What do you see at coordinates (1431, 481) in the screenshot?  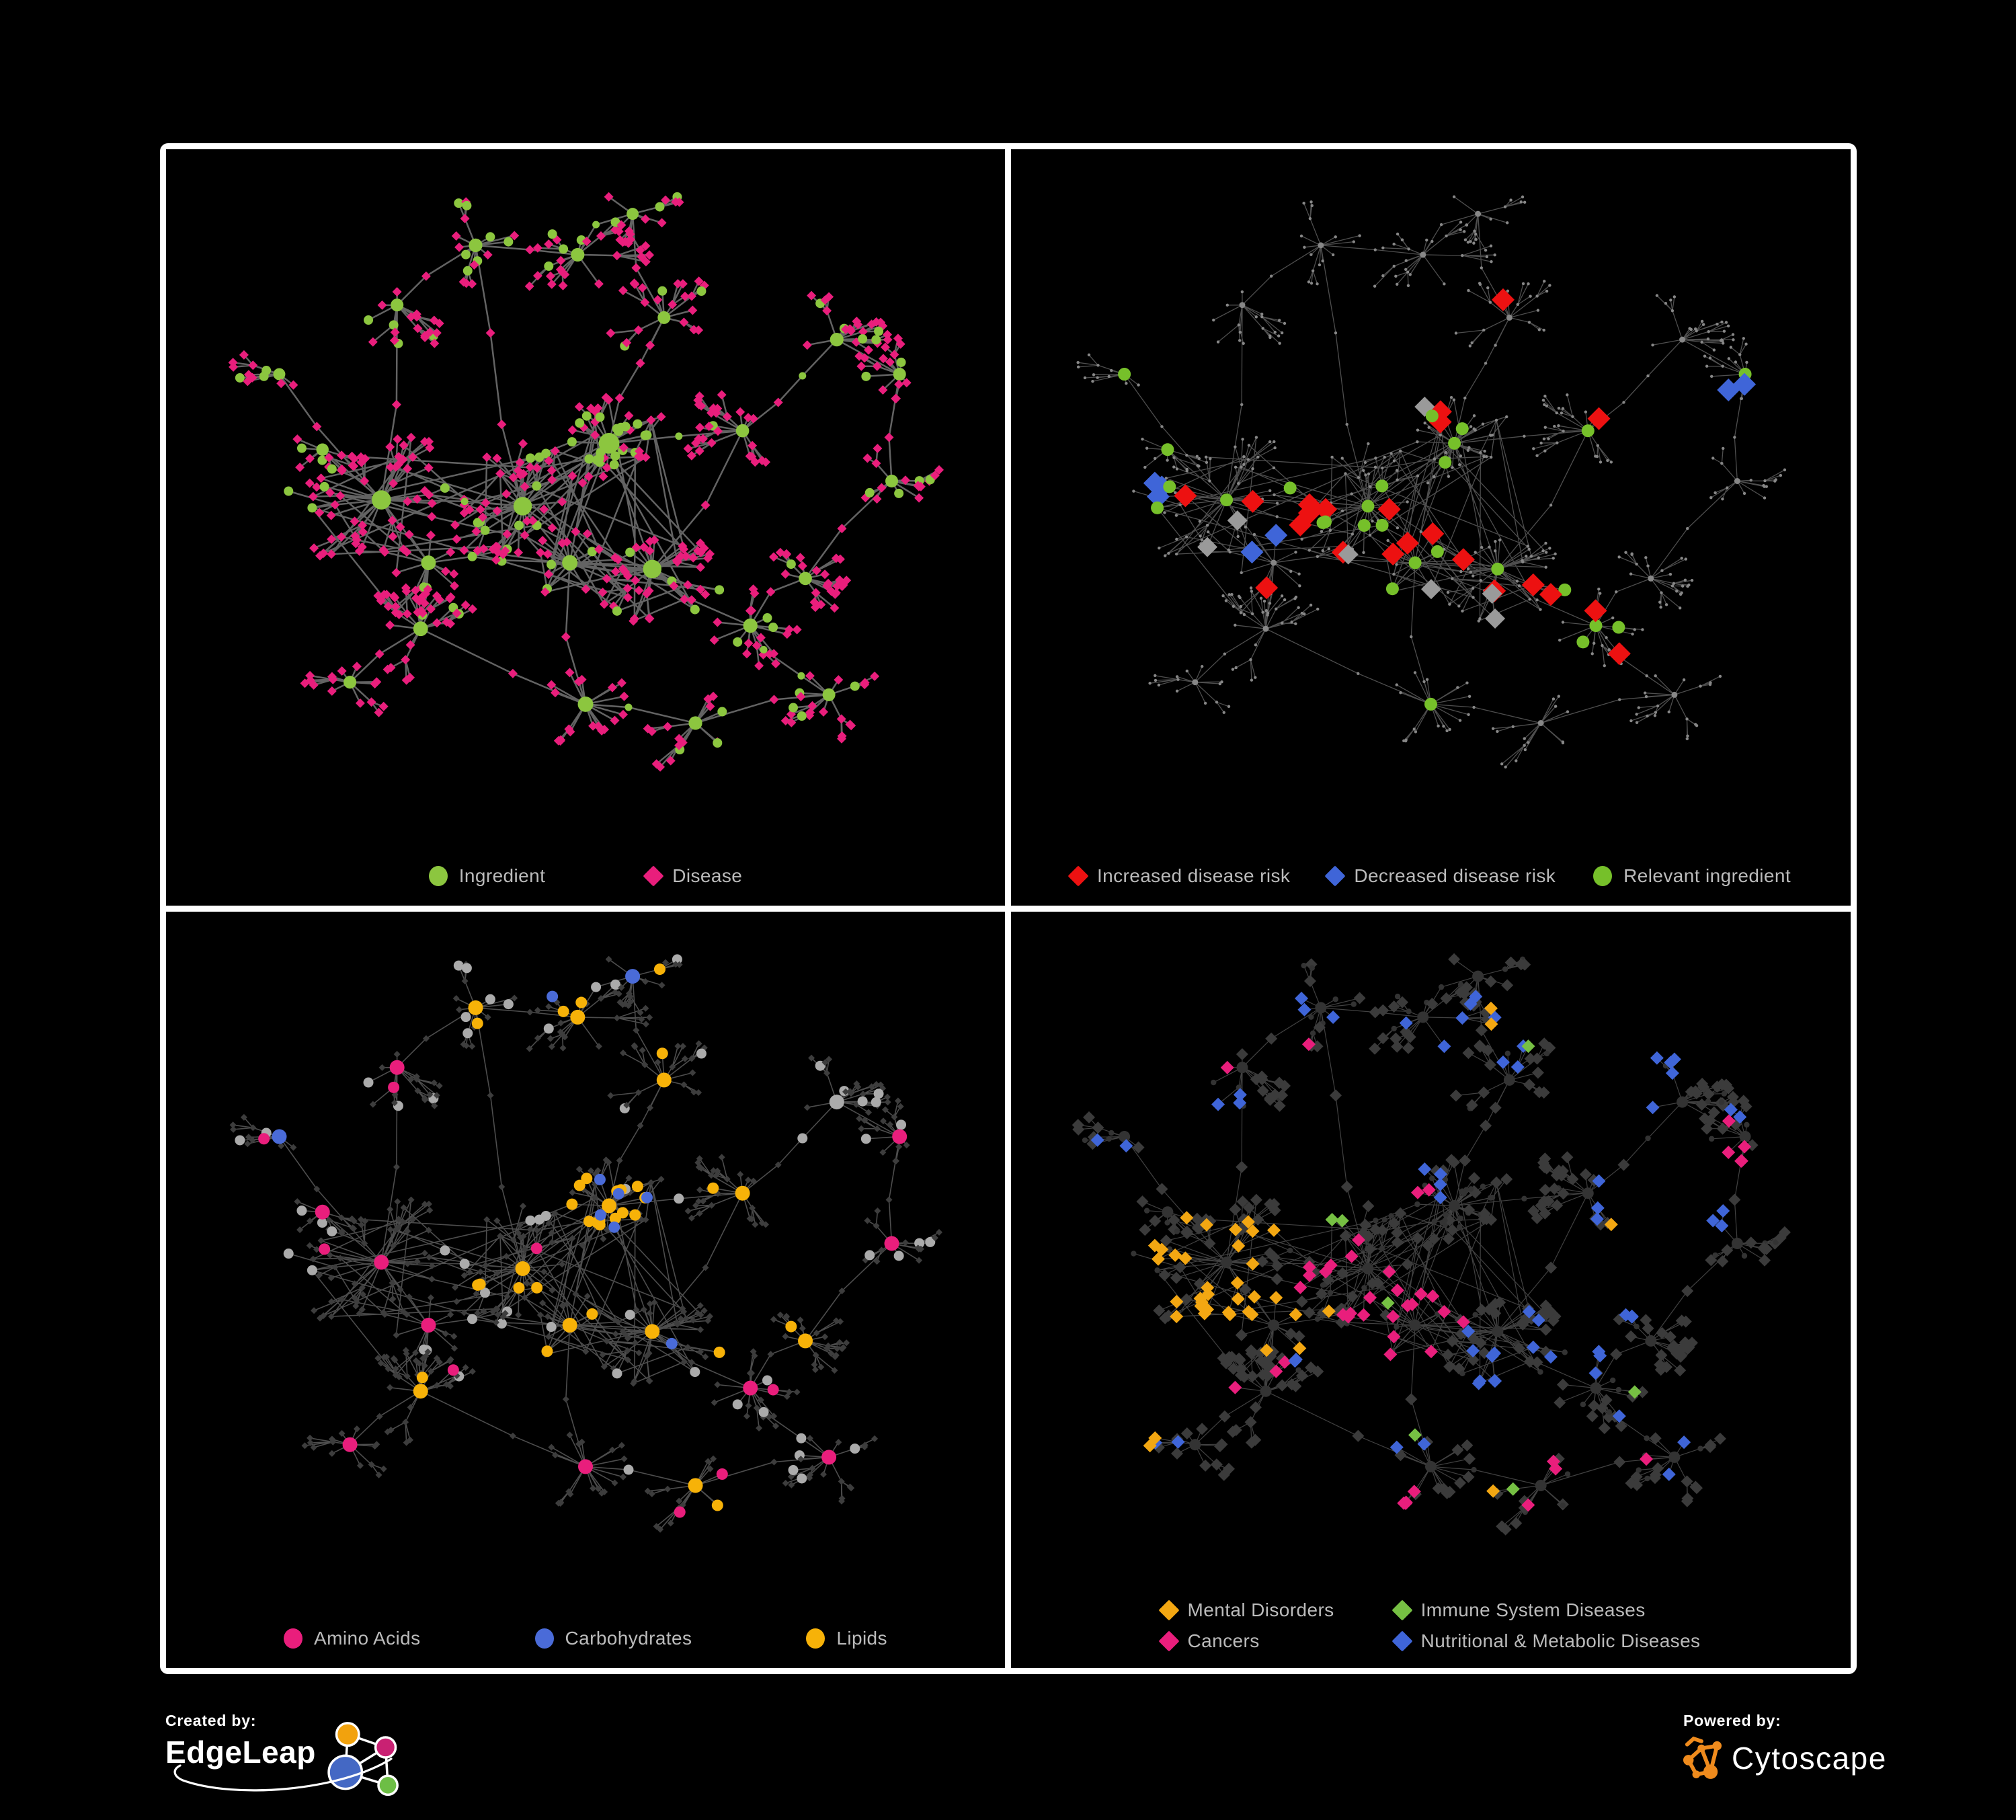 I see `network-disease-risk` at bounding box center [1431, 481].